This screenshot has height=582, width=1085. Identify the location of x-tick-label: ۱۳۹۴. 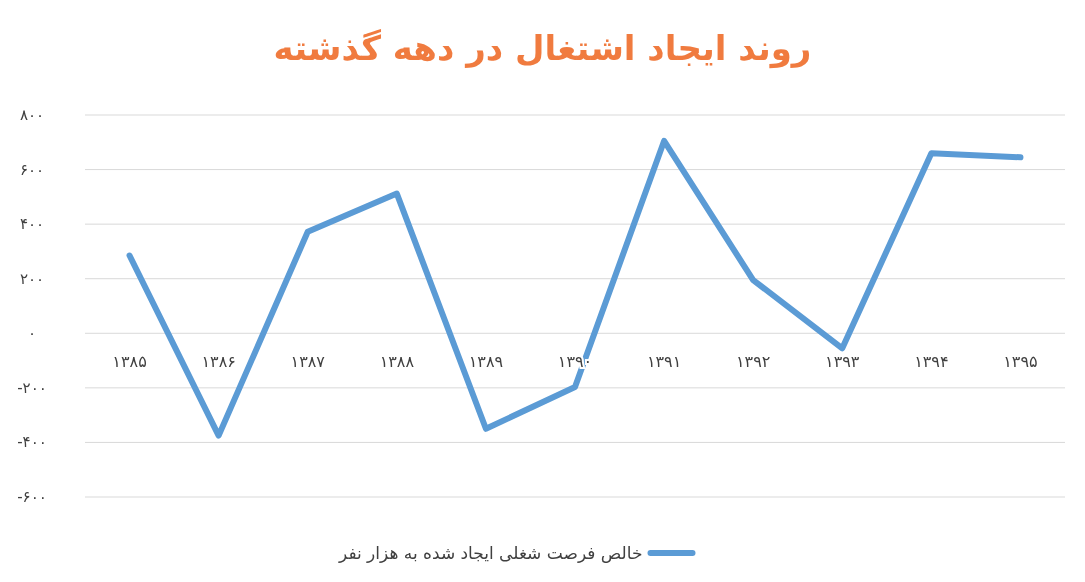
(931, 362).